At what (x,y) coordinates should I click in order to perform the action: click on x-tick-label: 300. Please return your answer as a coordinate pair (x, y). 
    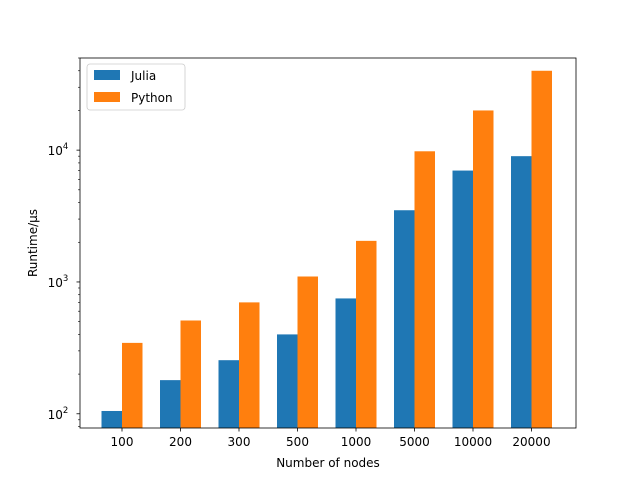
    Looking at the image, I should click on (239, 442).